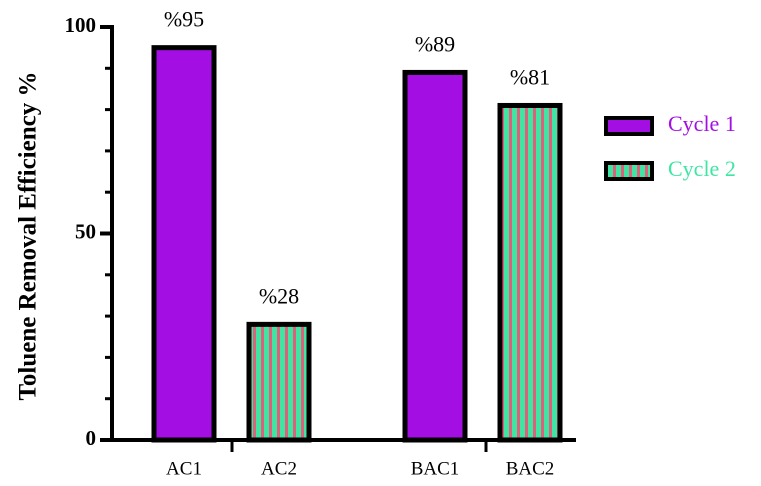 The height and width of the screenshot is (486, 761). Describe the element at coordinates (184, 468) in the screenshot. I see `x-tick-label: AC1` at that location.